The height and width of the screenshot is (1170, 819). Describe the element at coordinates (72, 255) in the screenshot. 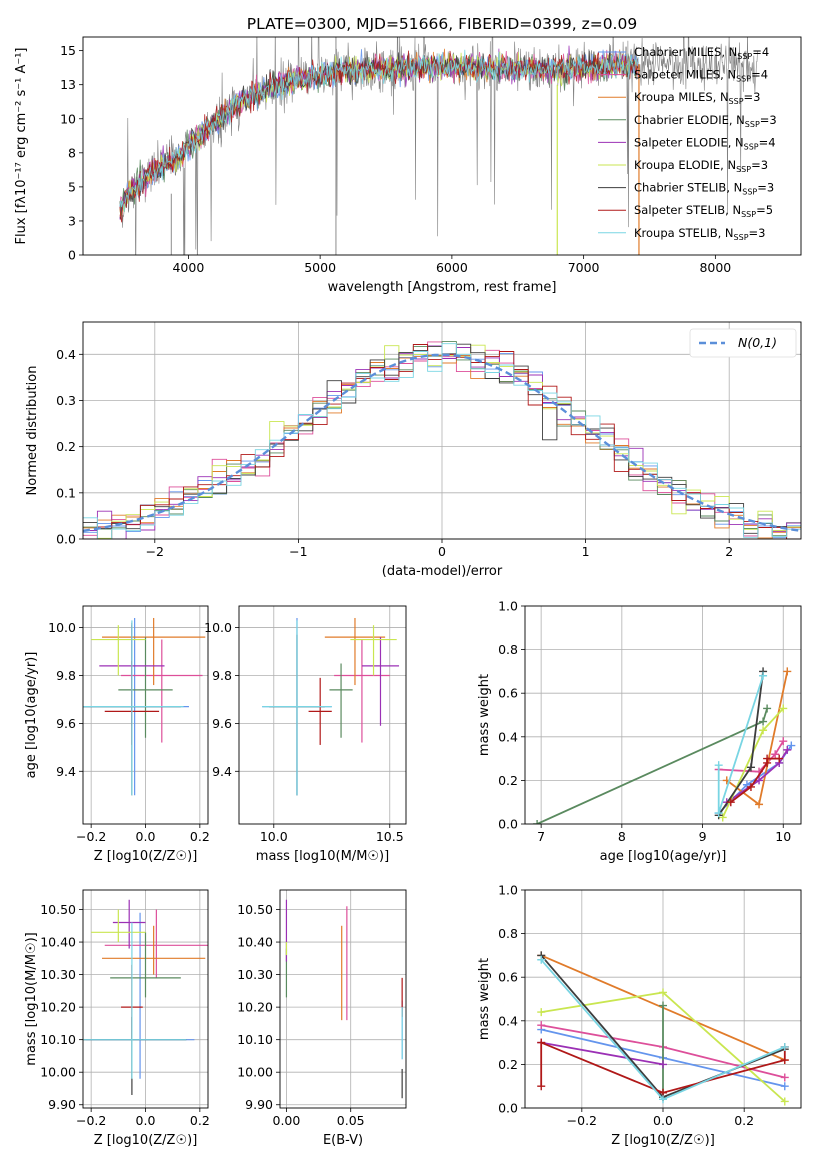

I see `y-tick-label: 0` at that location.